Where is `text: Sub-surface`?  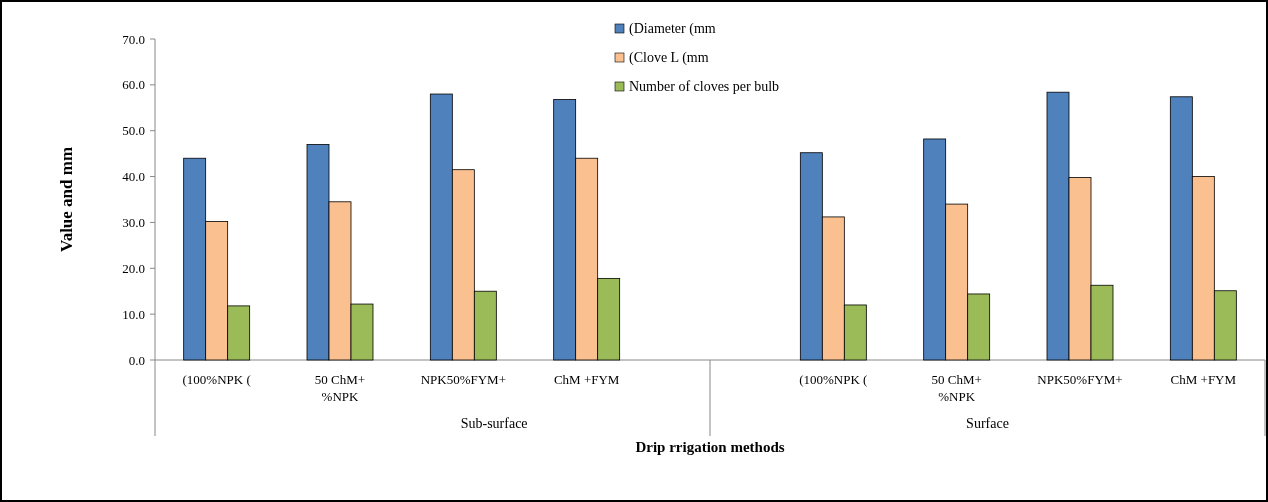 text: Sub-surface is located at coordinates (494, 423).